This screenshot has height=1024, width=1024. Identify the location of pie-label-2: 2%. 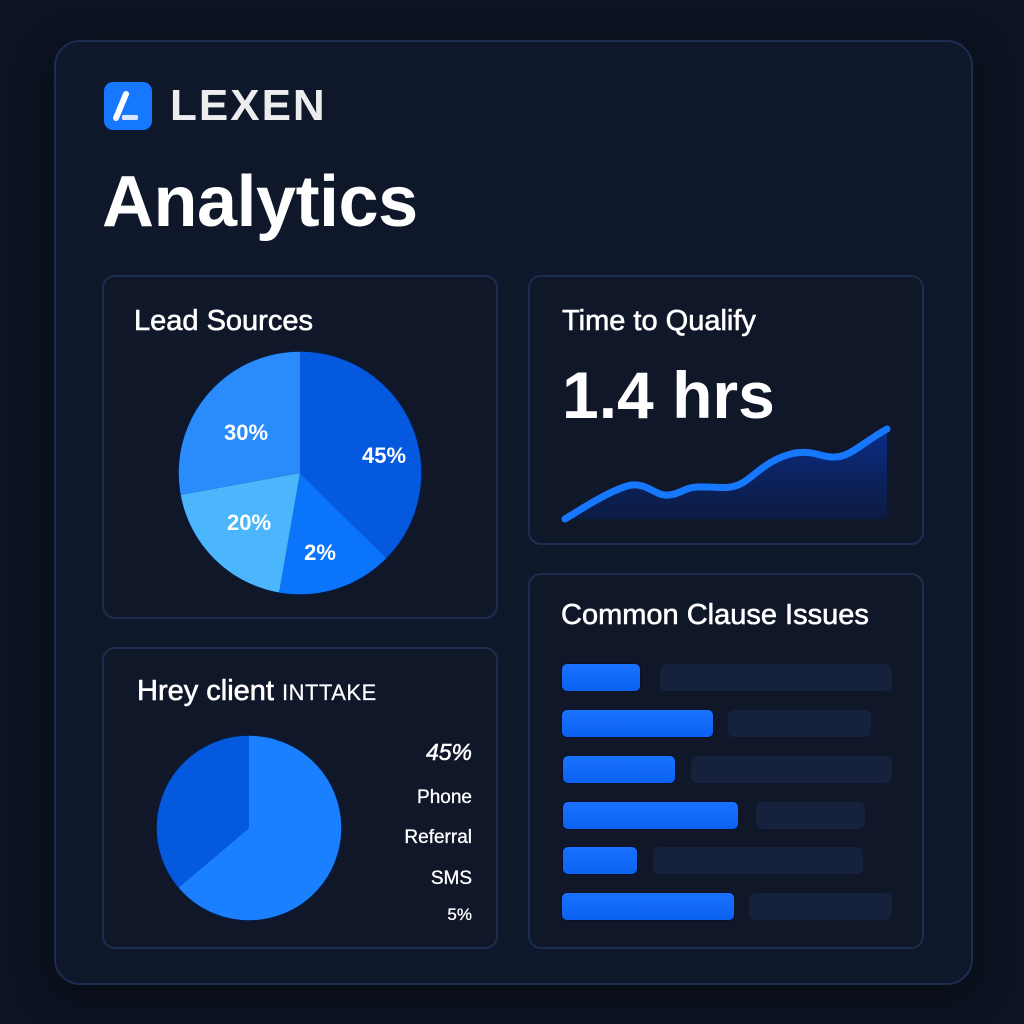
(320, 552).